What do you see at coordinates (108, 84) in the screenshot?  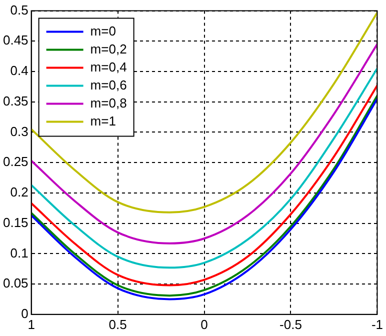 I see `legend-label: m=0,6` at bounding box center [108, 84].